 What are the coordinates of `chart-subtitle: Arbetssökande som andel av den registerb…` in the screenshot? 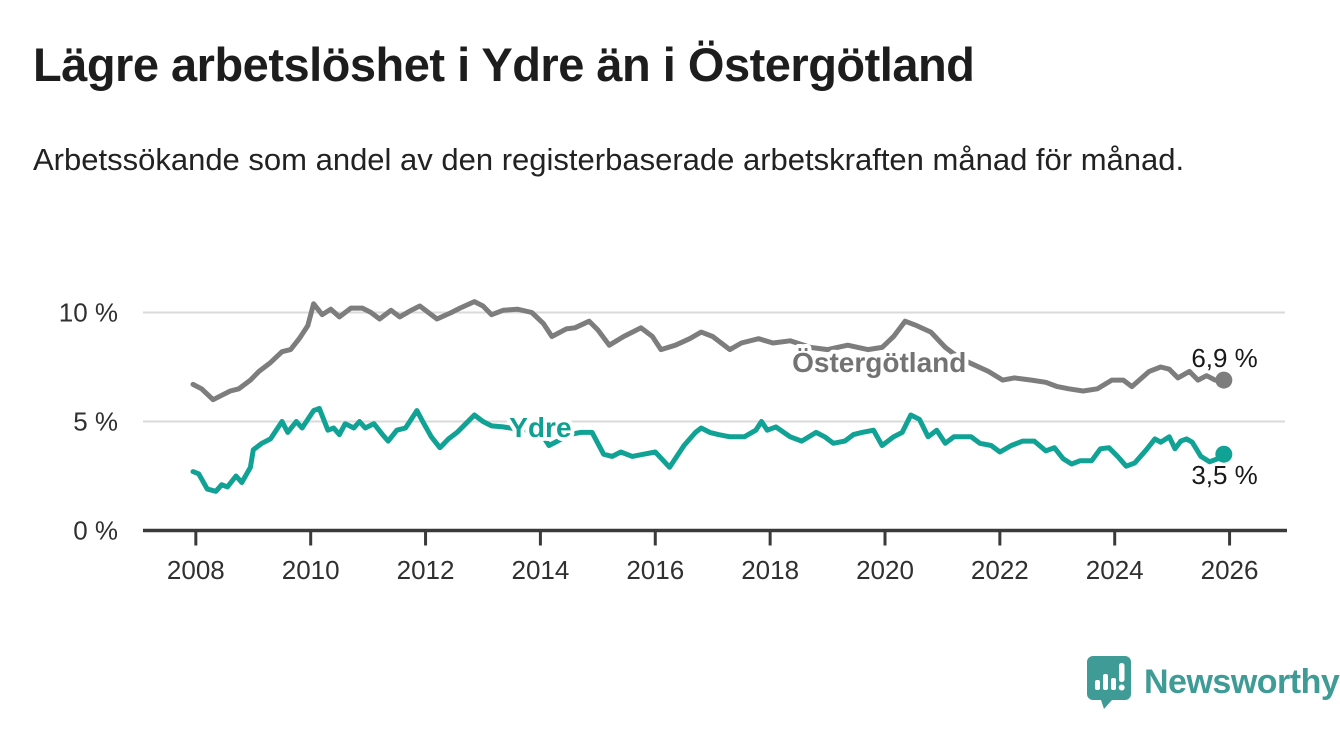 It's located at (609, 159).